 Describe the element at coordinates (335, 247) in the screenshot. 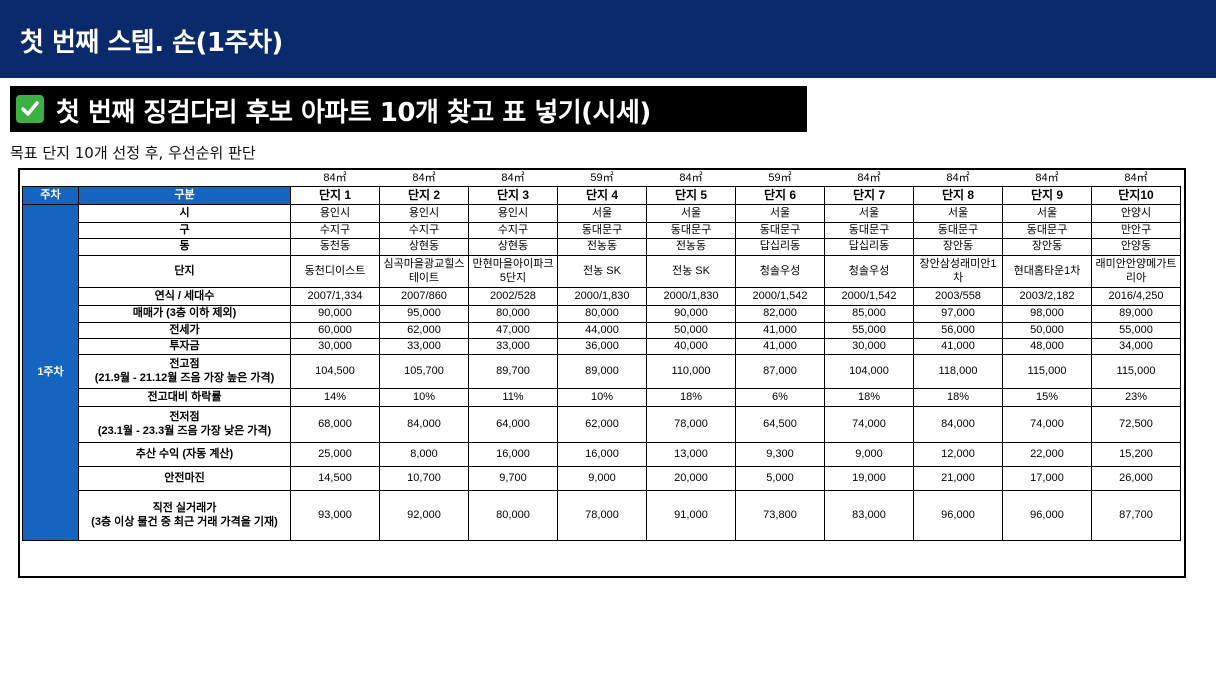

I see `table-cell: 동천동` at that location.